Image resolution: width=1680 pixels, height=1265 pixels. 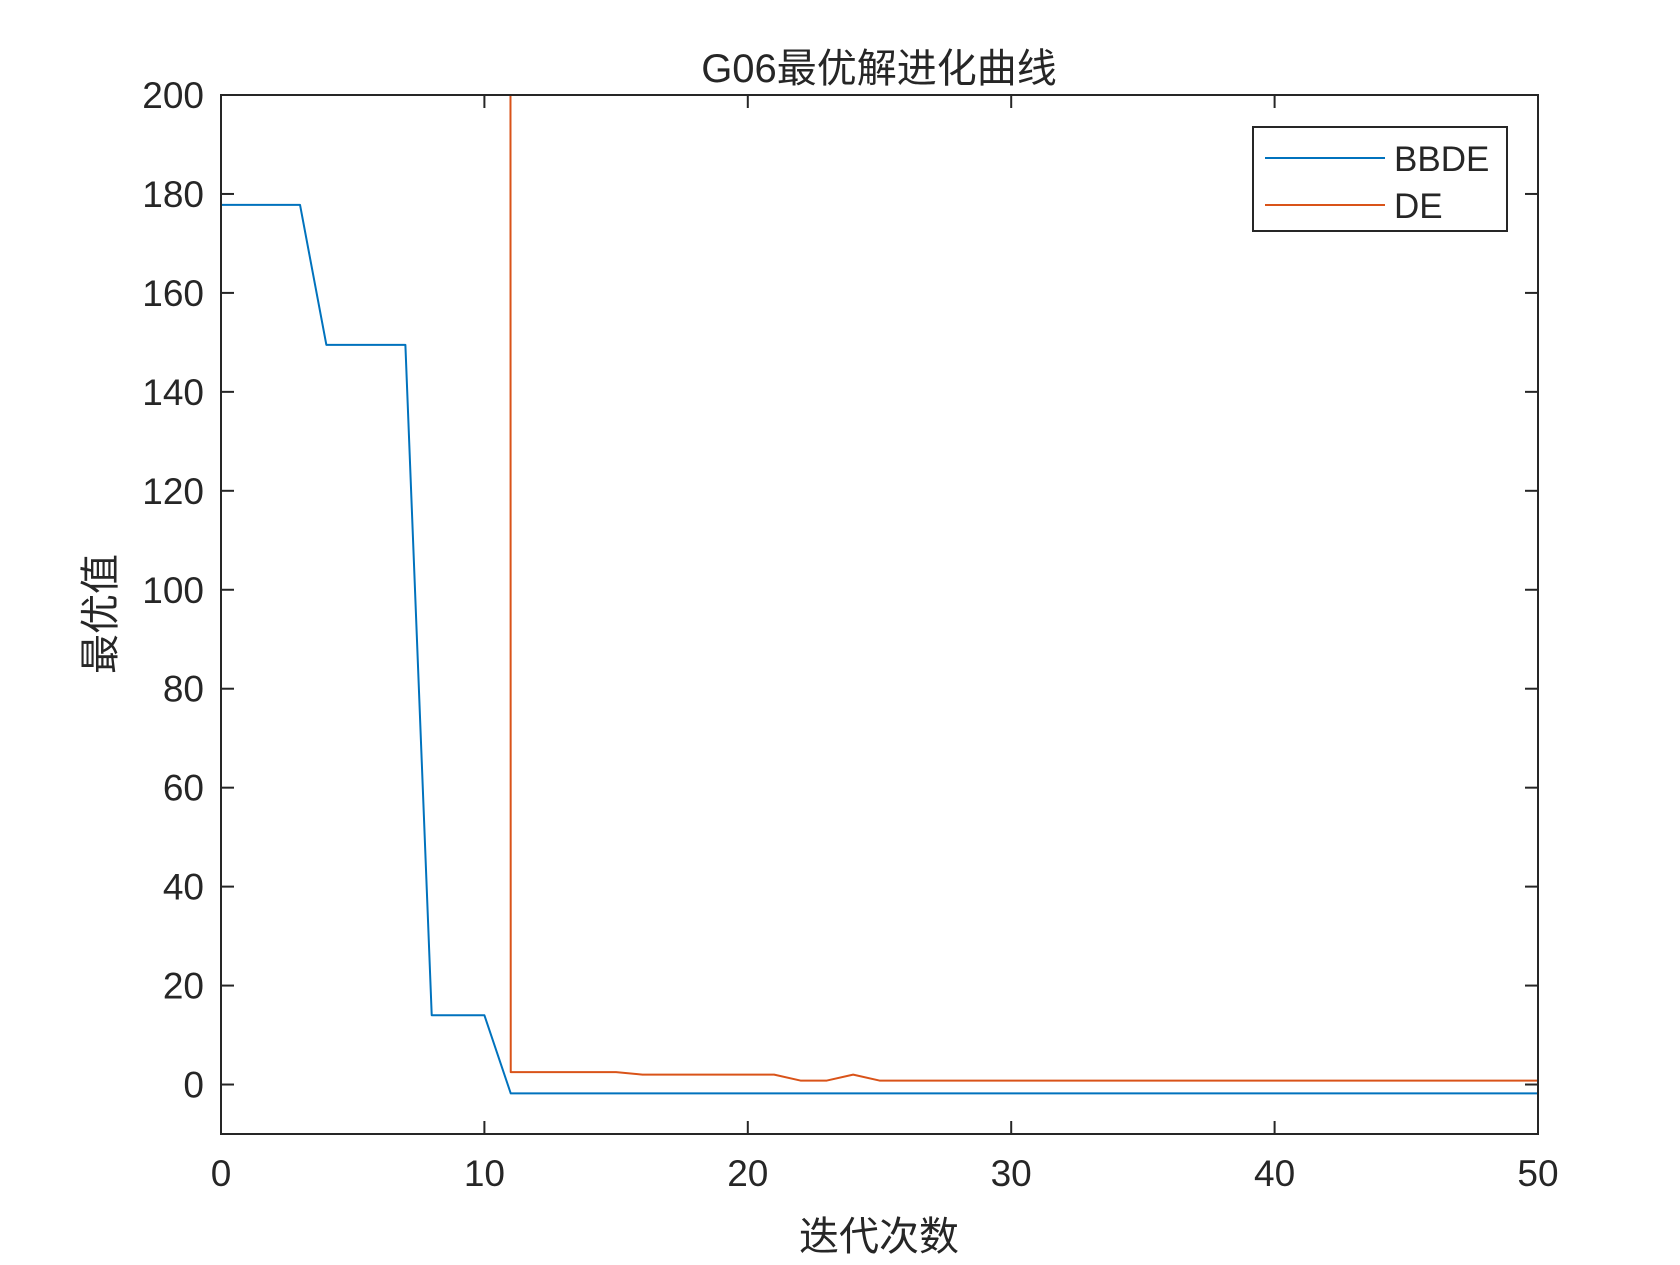 I want to click on x-tick-label: 20, so click(x=747, y=1173).